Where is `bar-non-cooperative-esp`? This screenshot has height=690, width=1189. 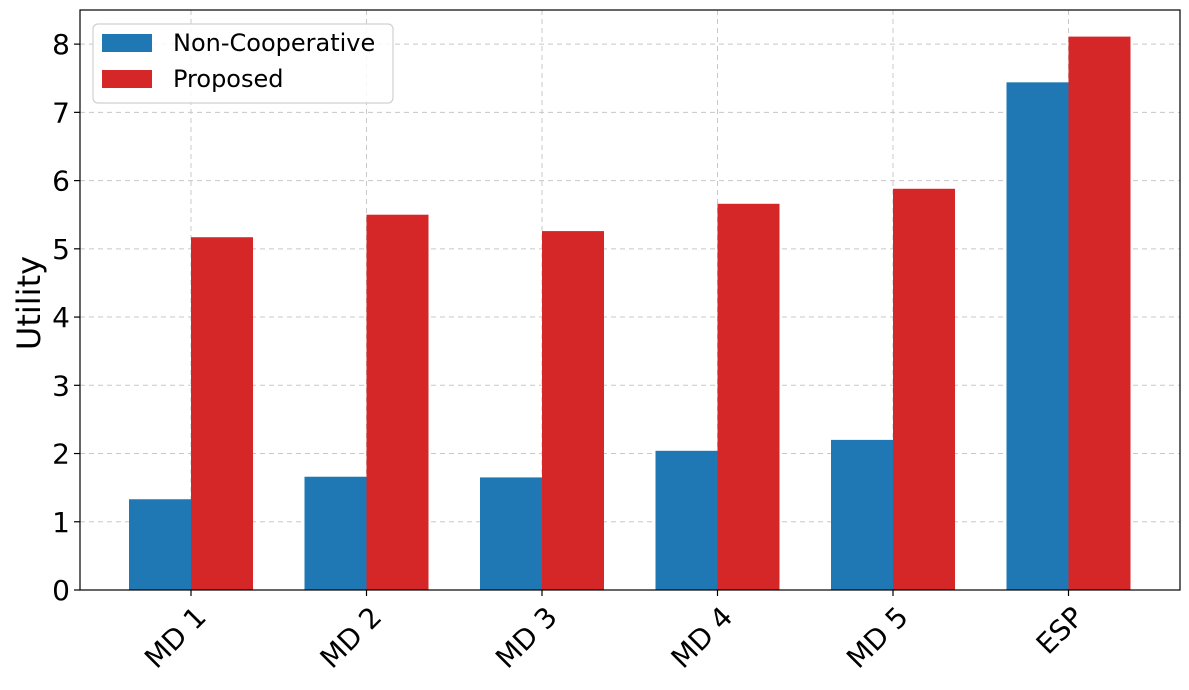
bar-non-cooperative-esp is located at coordinates (1037, 336).